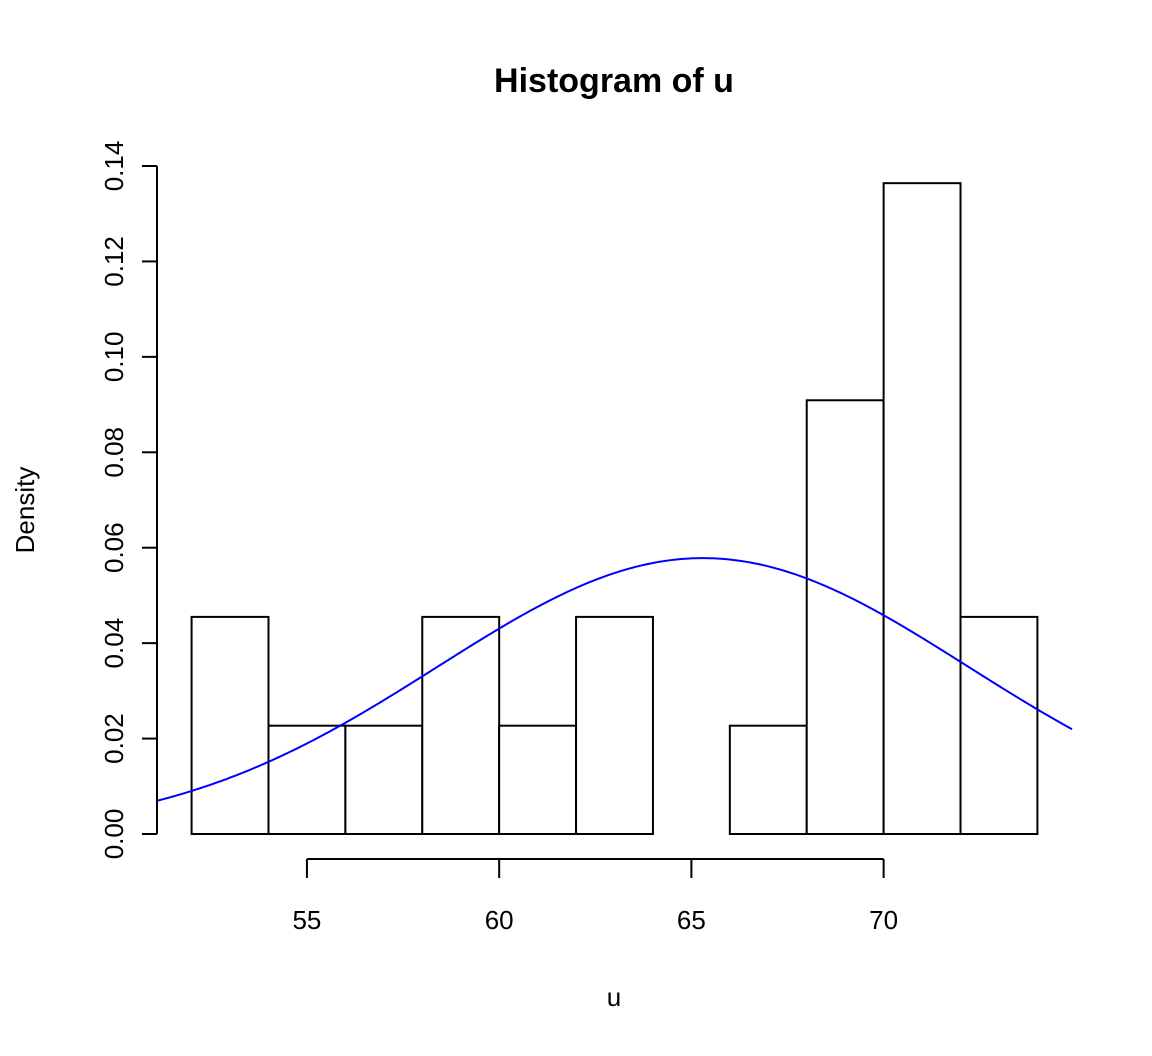  I want to click on chart-title: Histogram of u, so click(614, 81).